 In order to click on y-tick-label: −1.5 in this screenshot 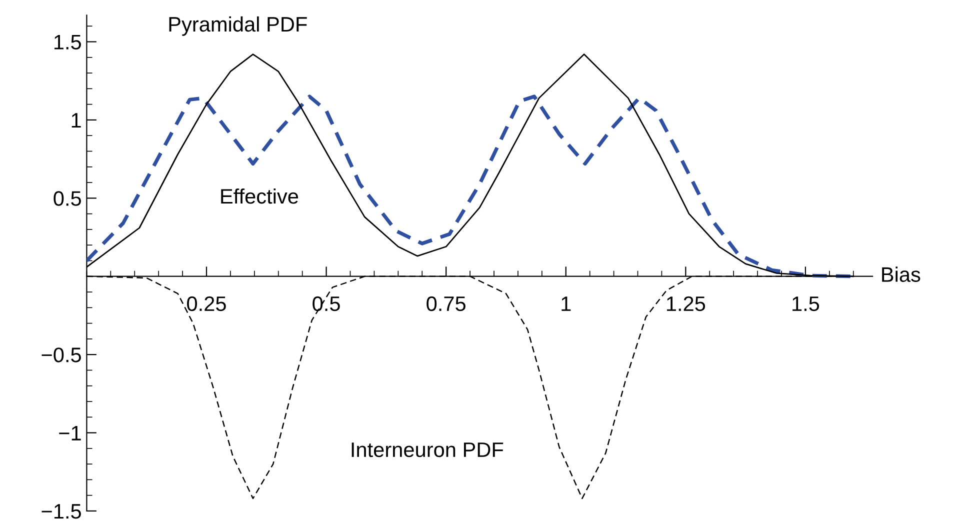, I will do `click(61, 511)`.